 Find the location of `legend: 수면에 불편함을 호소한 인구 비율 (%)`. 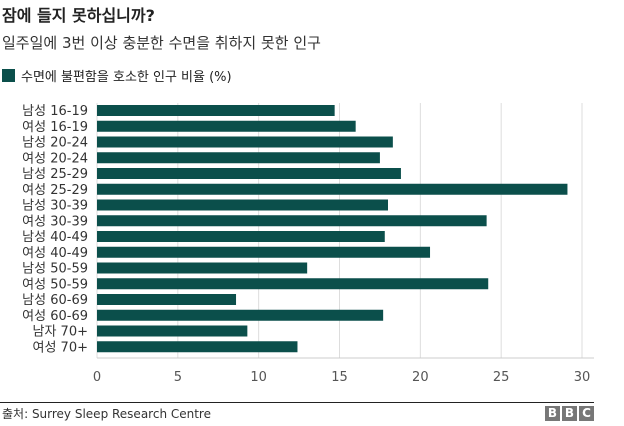

legend: 수면에 불편함을 호소한 인구 비율 (%) is located at coordinates (117, 75).